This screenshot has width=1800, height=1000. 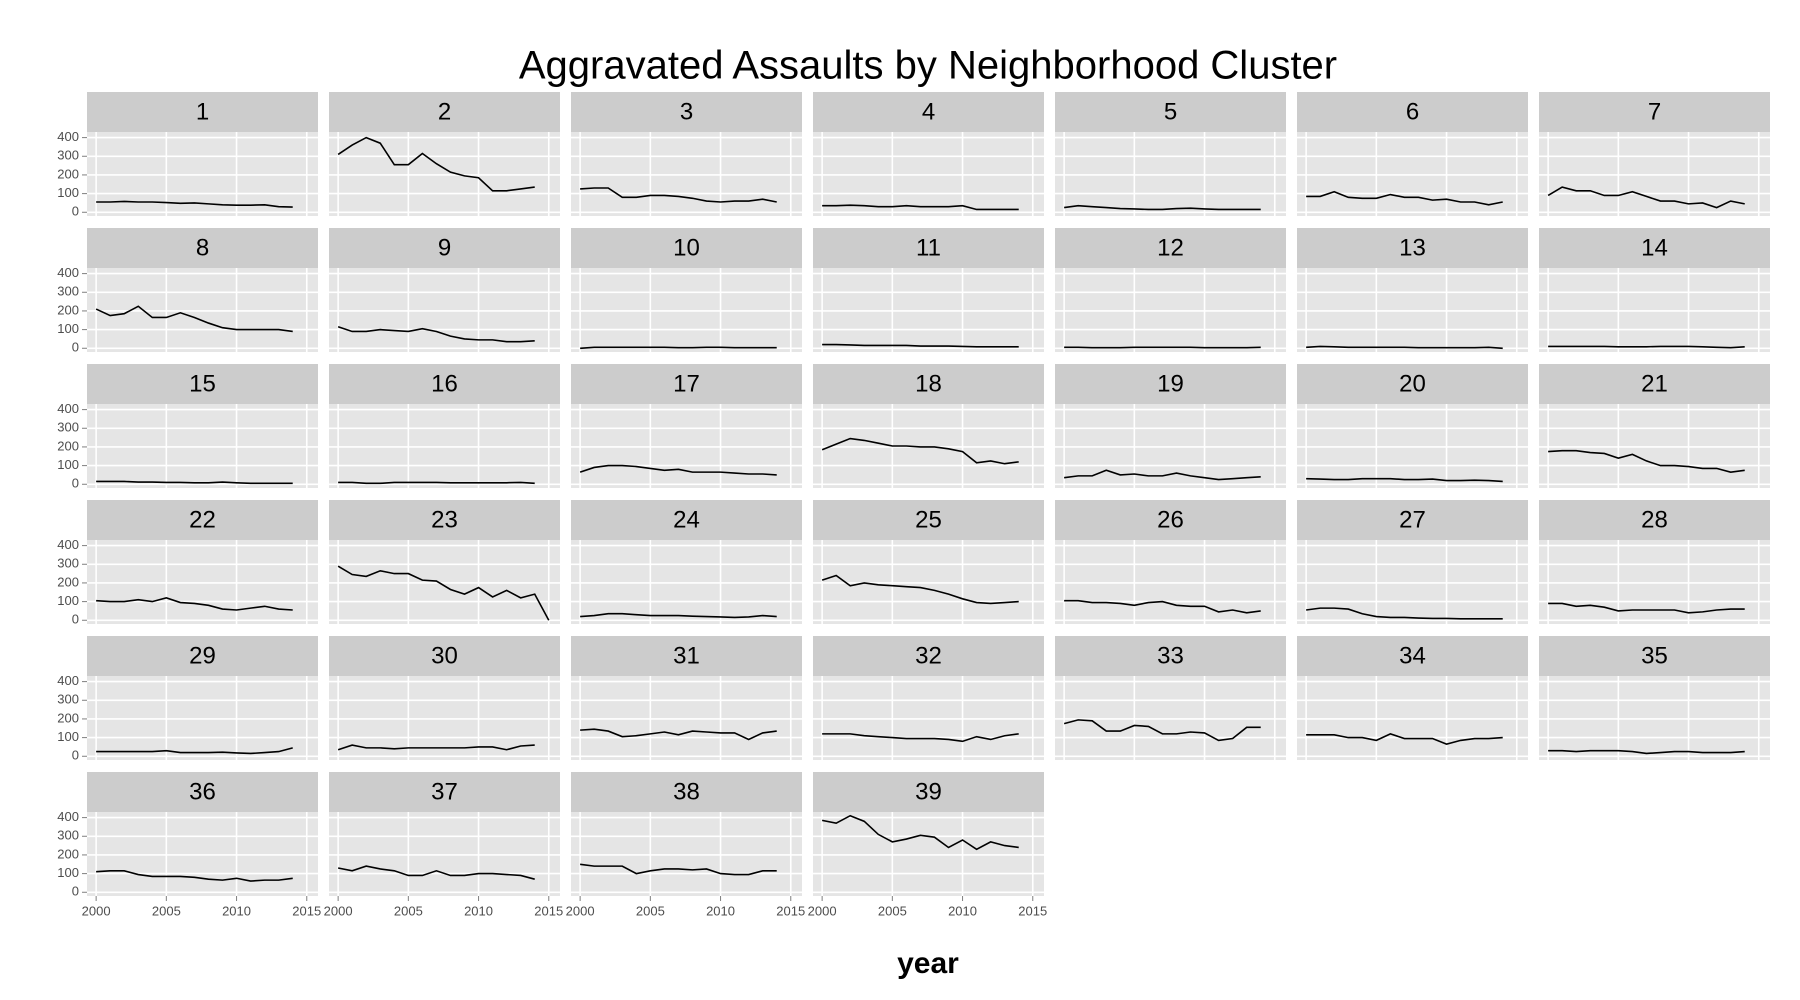 I want to click on panel-label: 30, so click(x=444, y=655).